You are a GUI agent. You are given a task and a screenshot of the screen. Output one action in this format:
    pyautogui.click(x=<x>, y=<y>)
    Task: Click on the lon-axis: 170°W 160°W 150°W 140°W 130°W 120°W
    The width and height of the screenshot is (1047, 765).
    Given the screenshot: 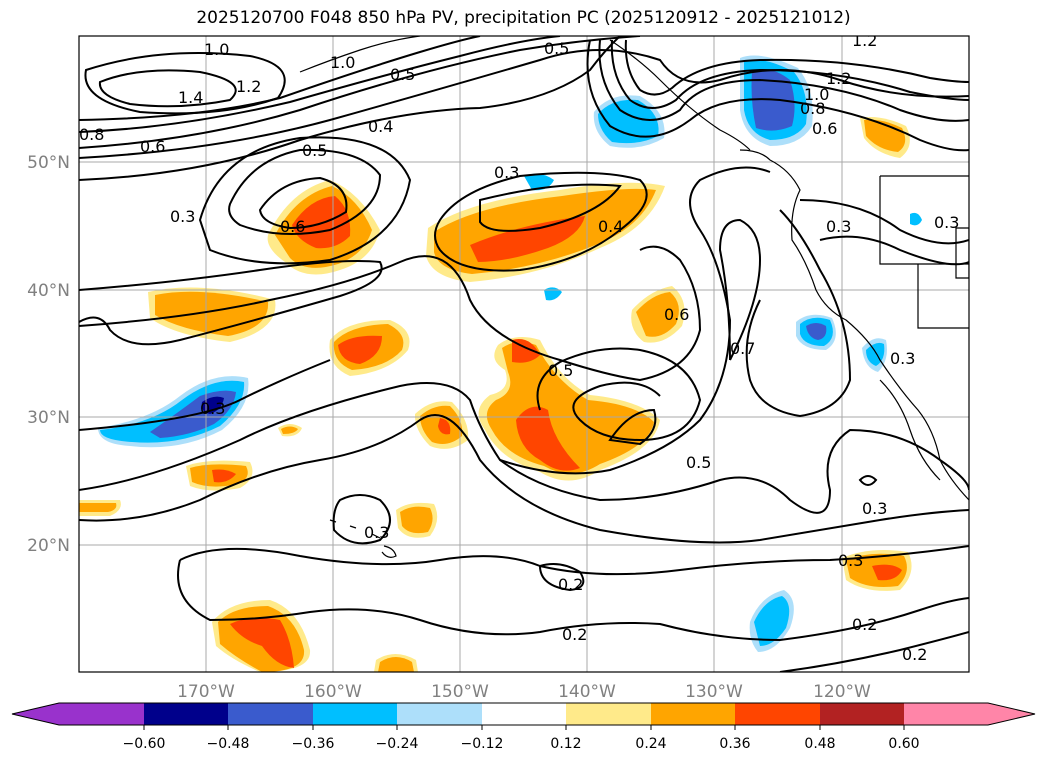 What is the action you would take?
    pyautogui.click(x=524, y=692)
    